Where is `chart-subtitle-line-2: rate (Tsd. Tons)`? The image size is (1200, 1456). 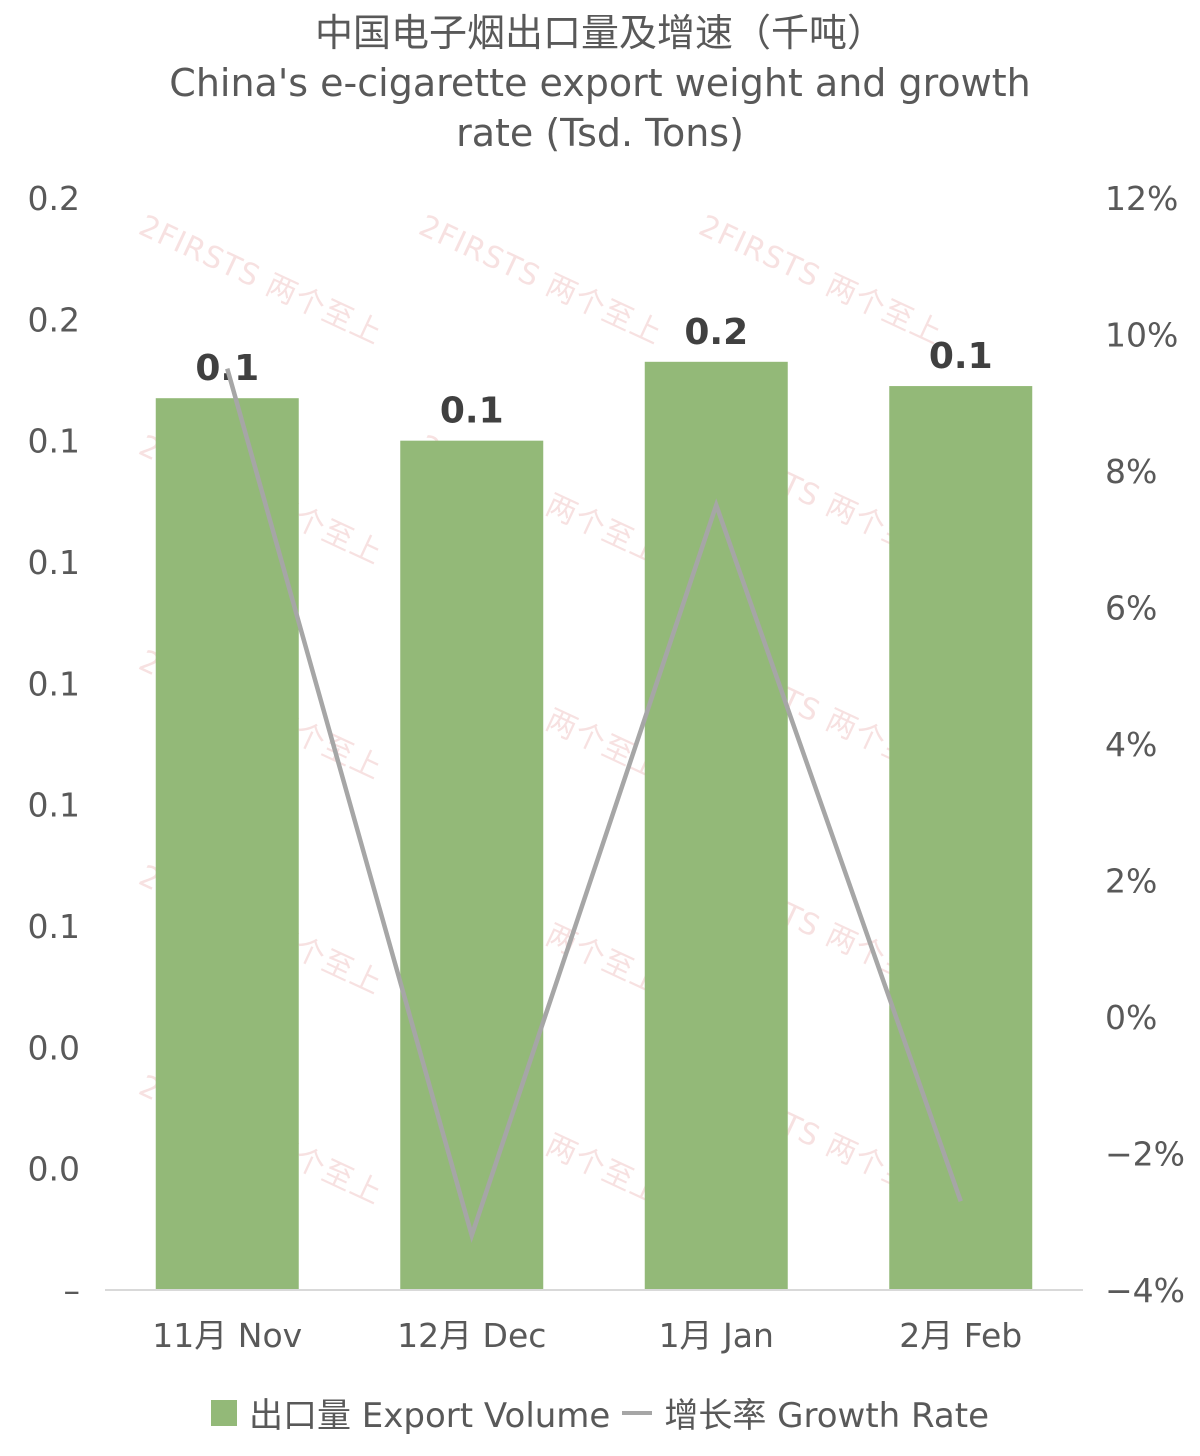 chart-subtitle-line-2: rate (Tsd. Tons) is located at coordinates (600, 133).